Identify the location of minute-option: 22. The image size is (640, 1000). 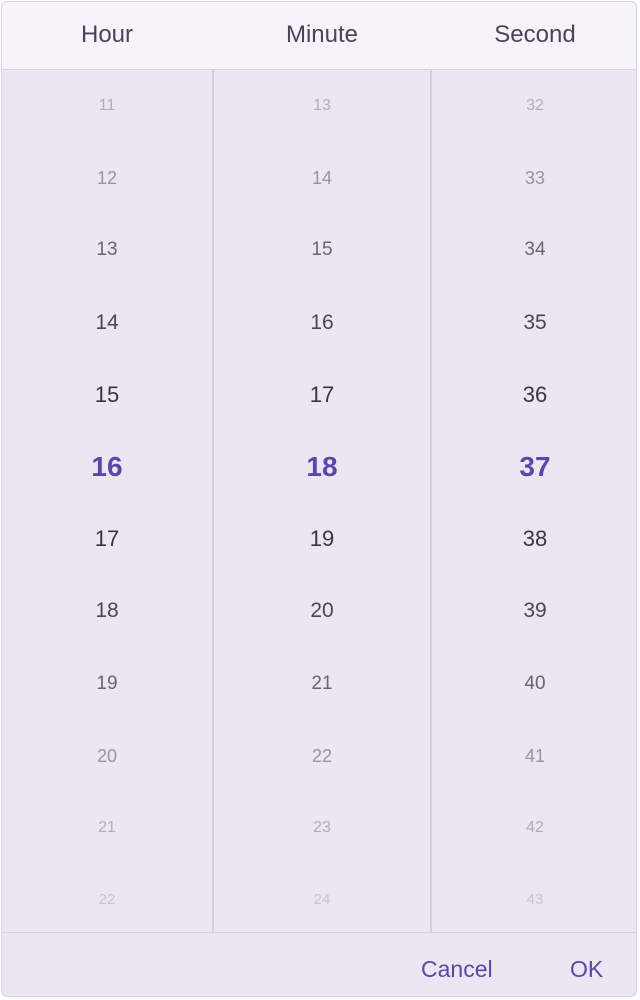
(322, 755).